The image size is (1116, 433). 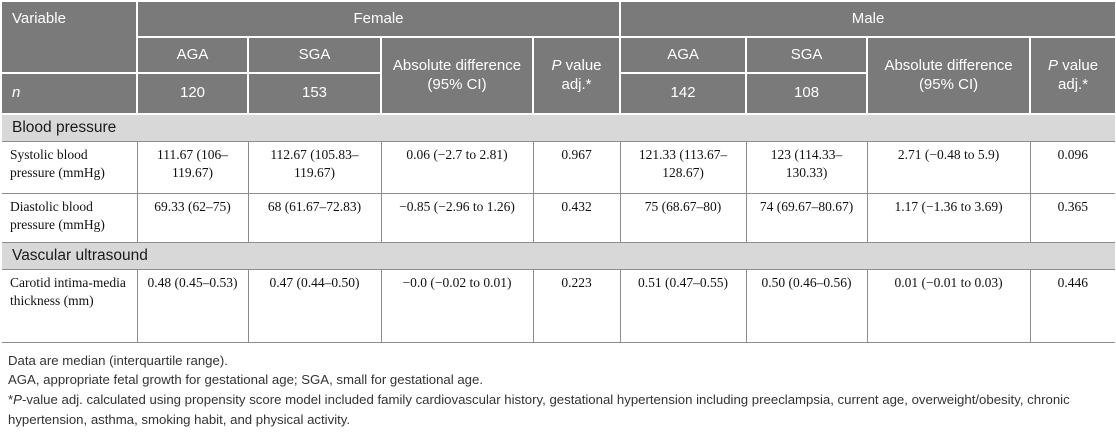 What do you see at coordinates (806, 167) in the screenshot?
I see `value-cell: 123 (114.33–130.33)` at bounding box center [806, 167].